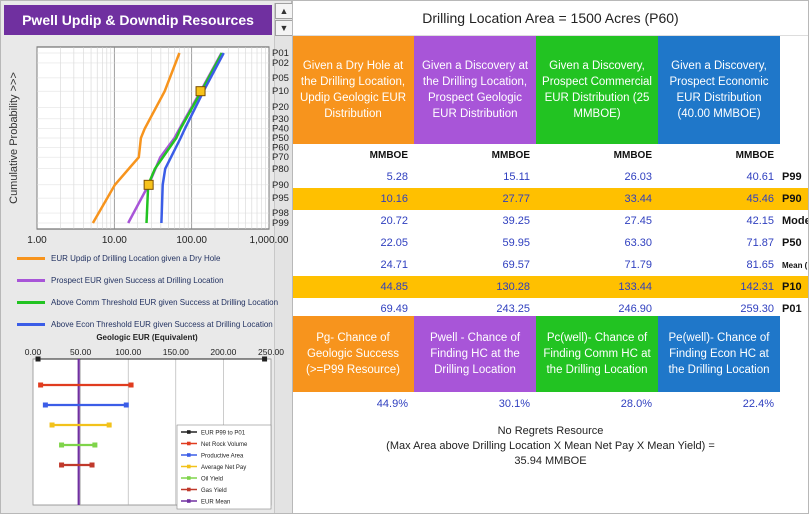 This screenshot has height=515, width=809. What do you see at coordinates (33, 352) in the screenshot?
I see `geo-x-tick-label: 0.00` at bounding box center [33, 352].